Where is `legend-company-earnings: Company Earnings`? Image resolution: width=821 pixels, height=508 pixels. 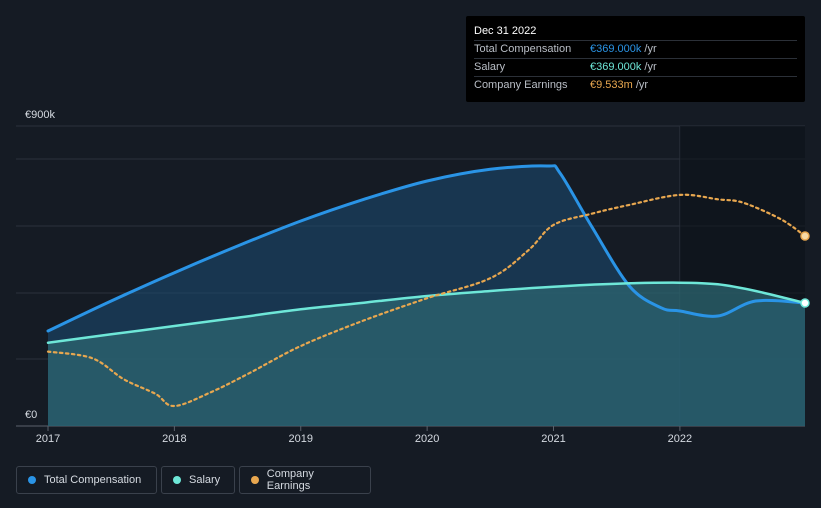 legend-company-earnings: Company Earnings is located at coordinates (305, 480).